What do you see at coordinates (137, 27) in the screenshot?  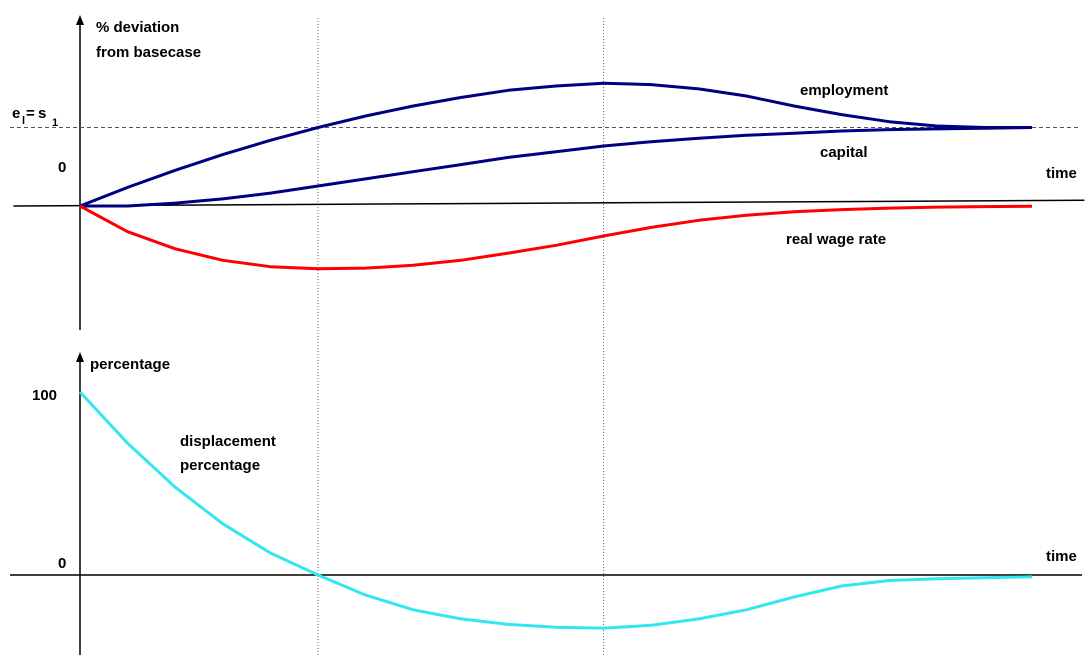 I see `upper-ylabel-line1: % deviation` at bounding box center [137, 27].